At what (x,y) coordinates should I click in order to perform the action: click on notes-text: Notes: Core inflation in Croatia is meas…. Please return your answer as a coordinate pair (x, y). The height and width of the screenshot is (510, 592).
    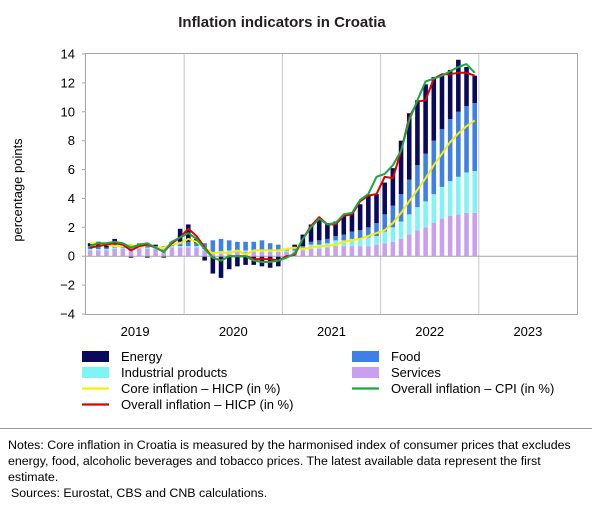
    Looking at the image, I should click on (289, 461).